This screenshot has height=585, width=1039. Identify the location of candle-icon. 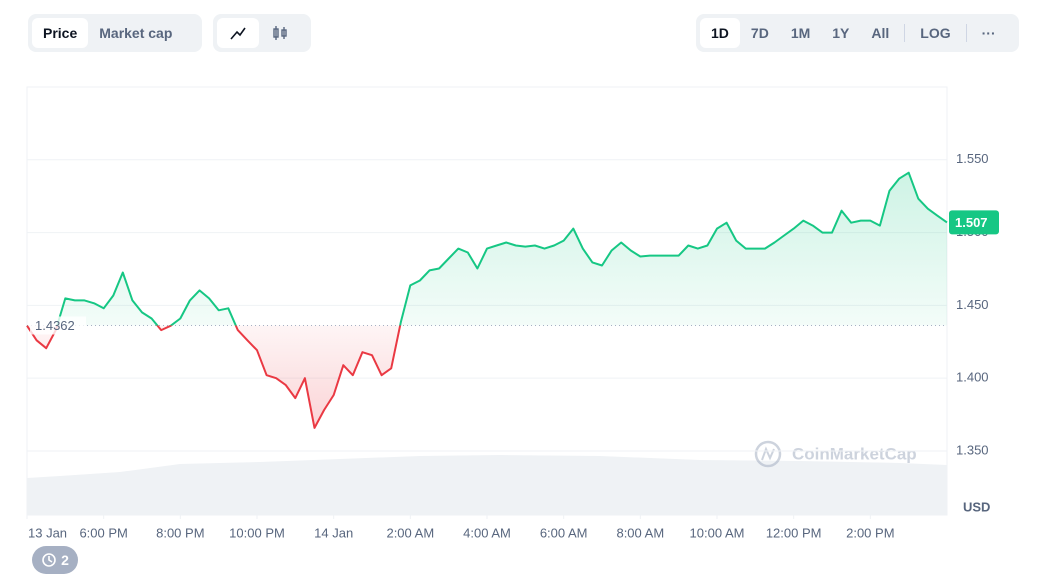
(280, 33).